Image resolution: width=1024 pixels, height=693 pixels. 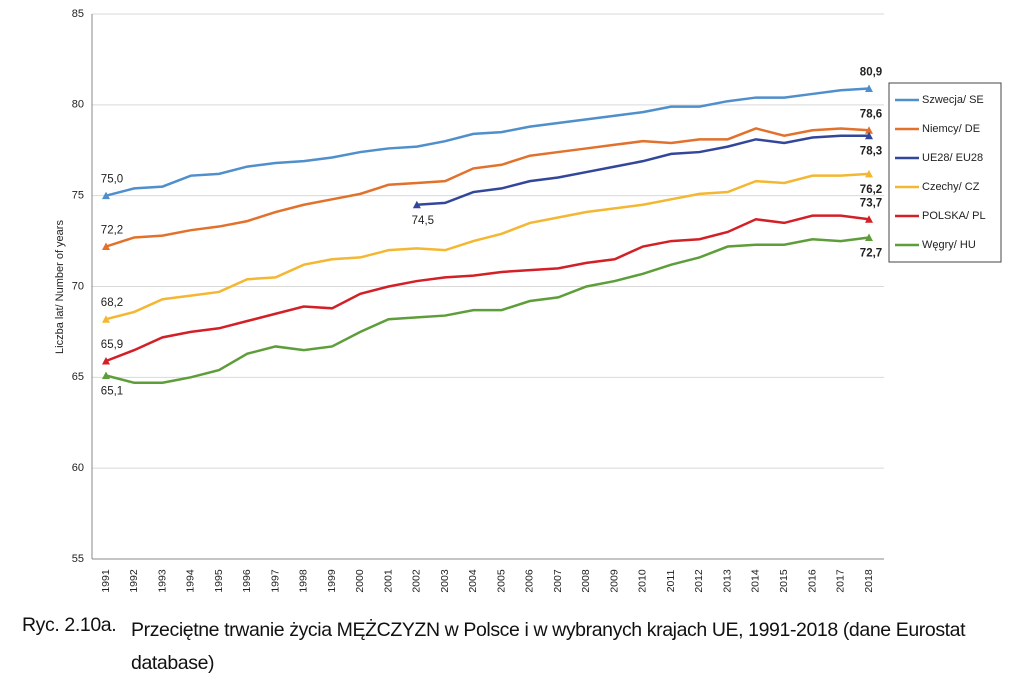 What do you see at coordinates (445, 581) in the screenshot?
I see `x-tick-label: 2003` at bounding box center [445, 581].